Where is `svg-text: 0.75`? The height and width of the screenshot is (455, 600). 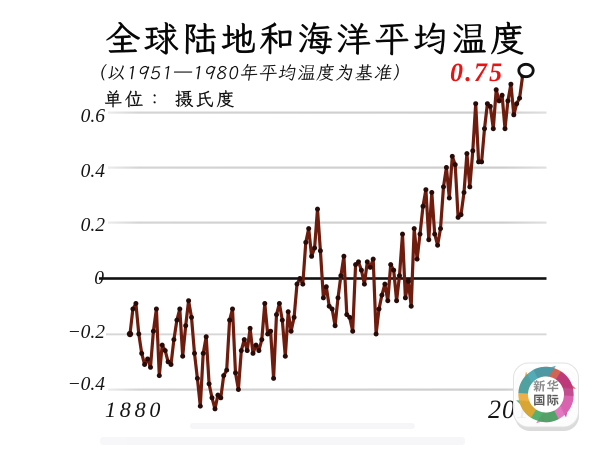
svg-text: 0.75 is located at coordinates (477, 72).